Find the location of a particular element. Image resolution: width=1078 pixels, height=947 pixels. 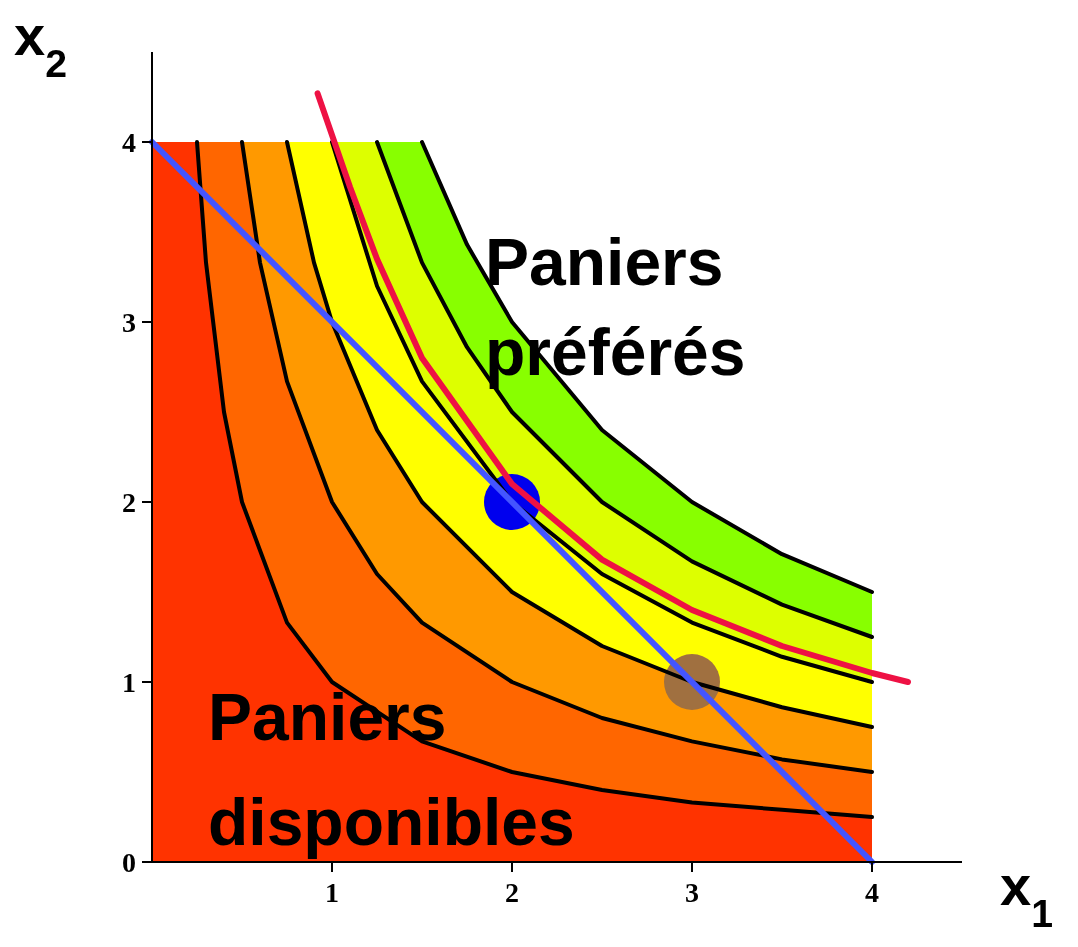

x-tick-label: 4 is located at coordinates (872, 892).